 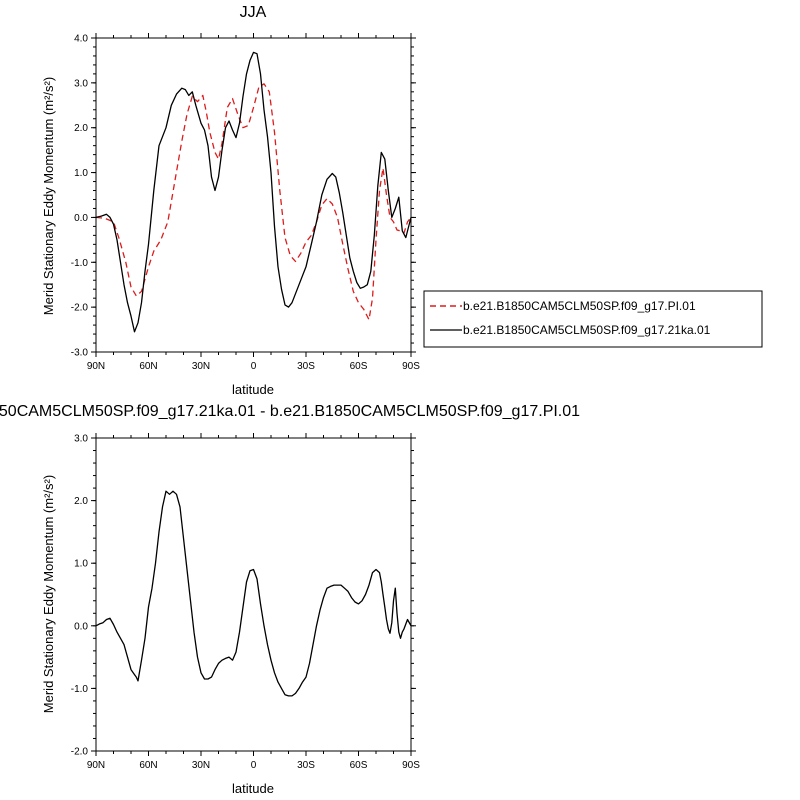 I want to click on bottom-y-tick-label: 2.0, so click(x=81, y=501).